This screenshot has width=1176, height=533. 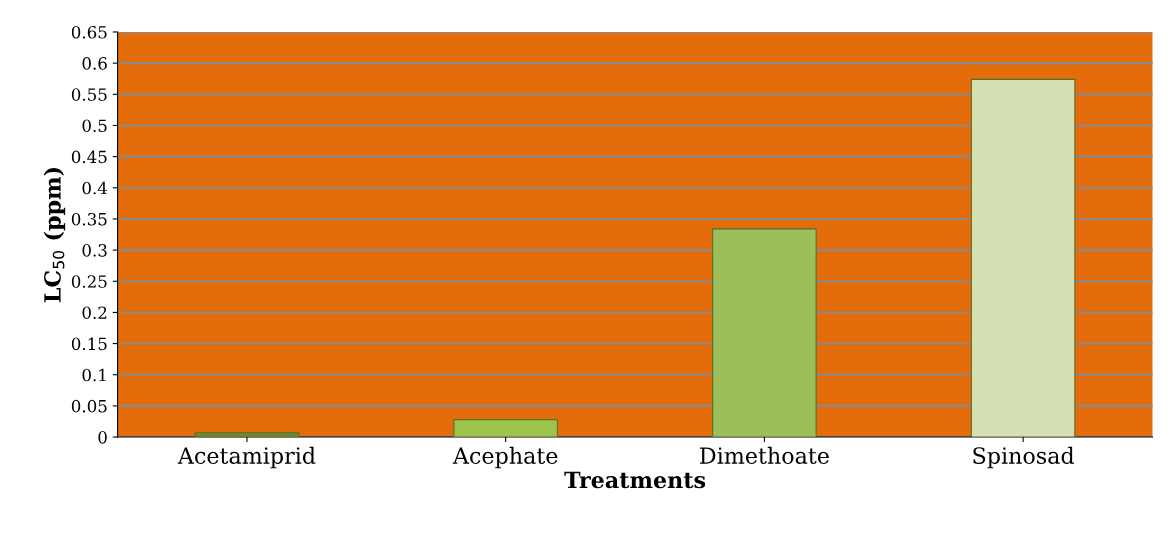 I want to click on y-tick-label: 0.6, so click(x=94, y=63).